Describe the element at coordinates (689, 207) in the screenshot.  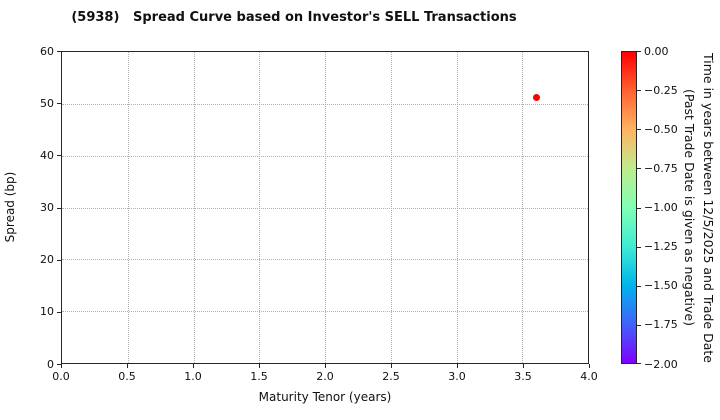
I see `colorbar-label-line2: (Past Trade Date is given as negative)` at that location.